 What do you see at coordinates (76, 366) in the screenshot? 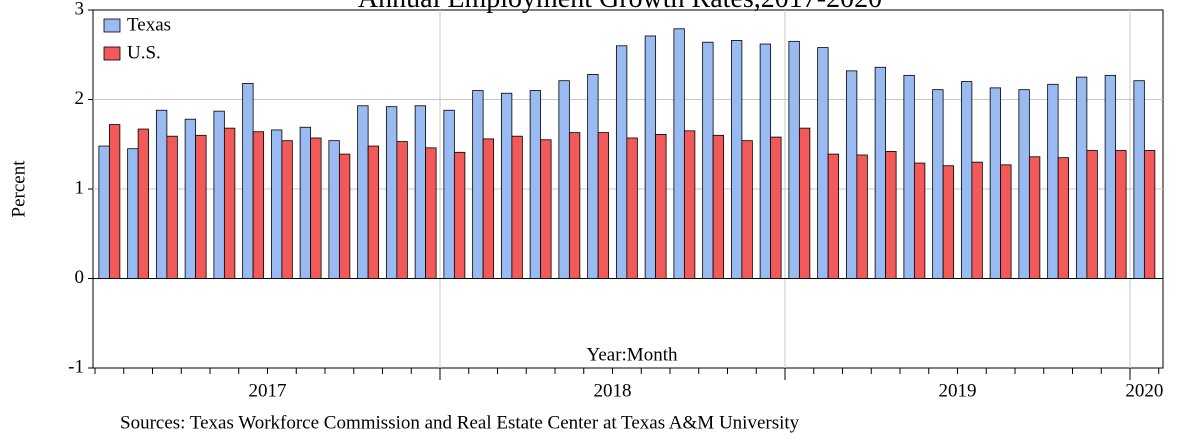
I see `y-tick-label: -1` at bounding box center [76, 366].